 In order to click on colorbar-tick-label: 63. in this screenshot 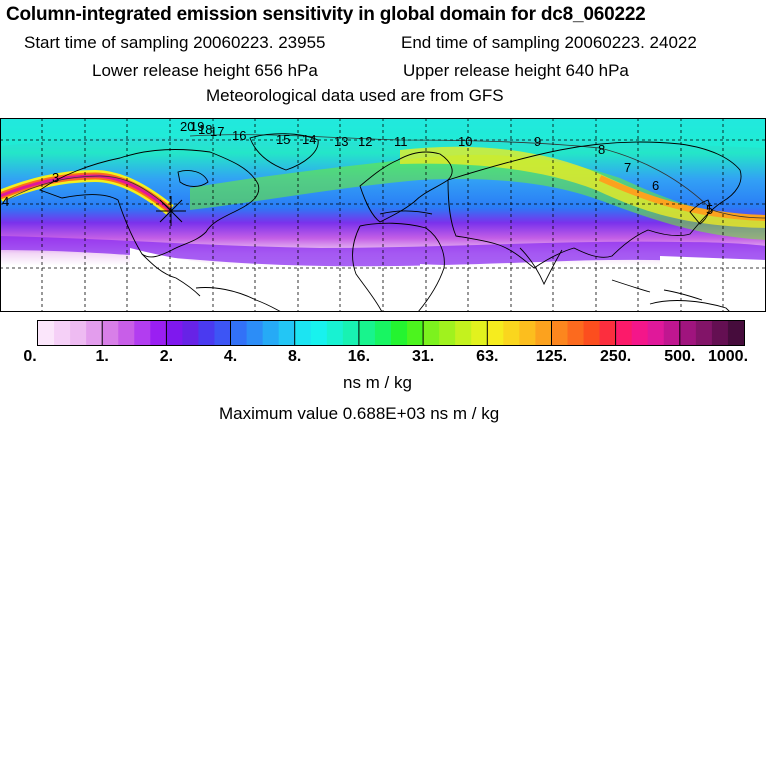, I will do `click(487, 356)`.